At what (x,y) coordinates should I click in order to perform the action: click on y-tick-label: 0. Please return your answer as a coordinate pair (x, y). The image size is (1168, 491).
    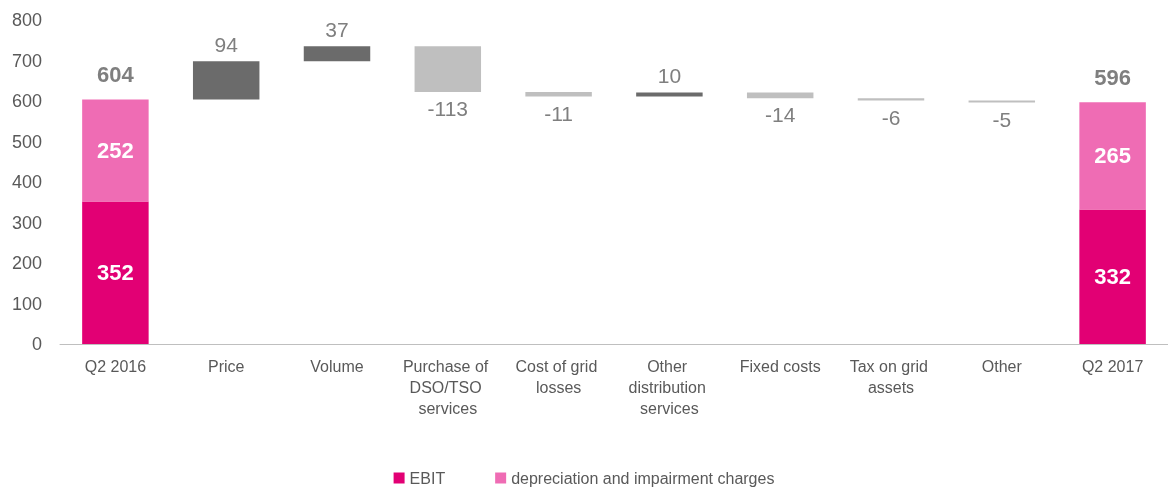
    Looking at the image, I should click on (36, 344).